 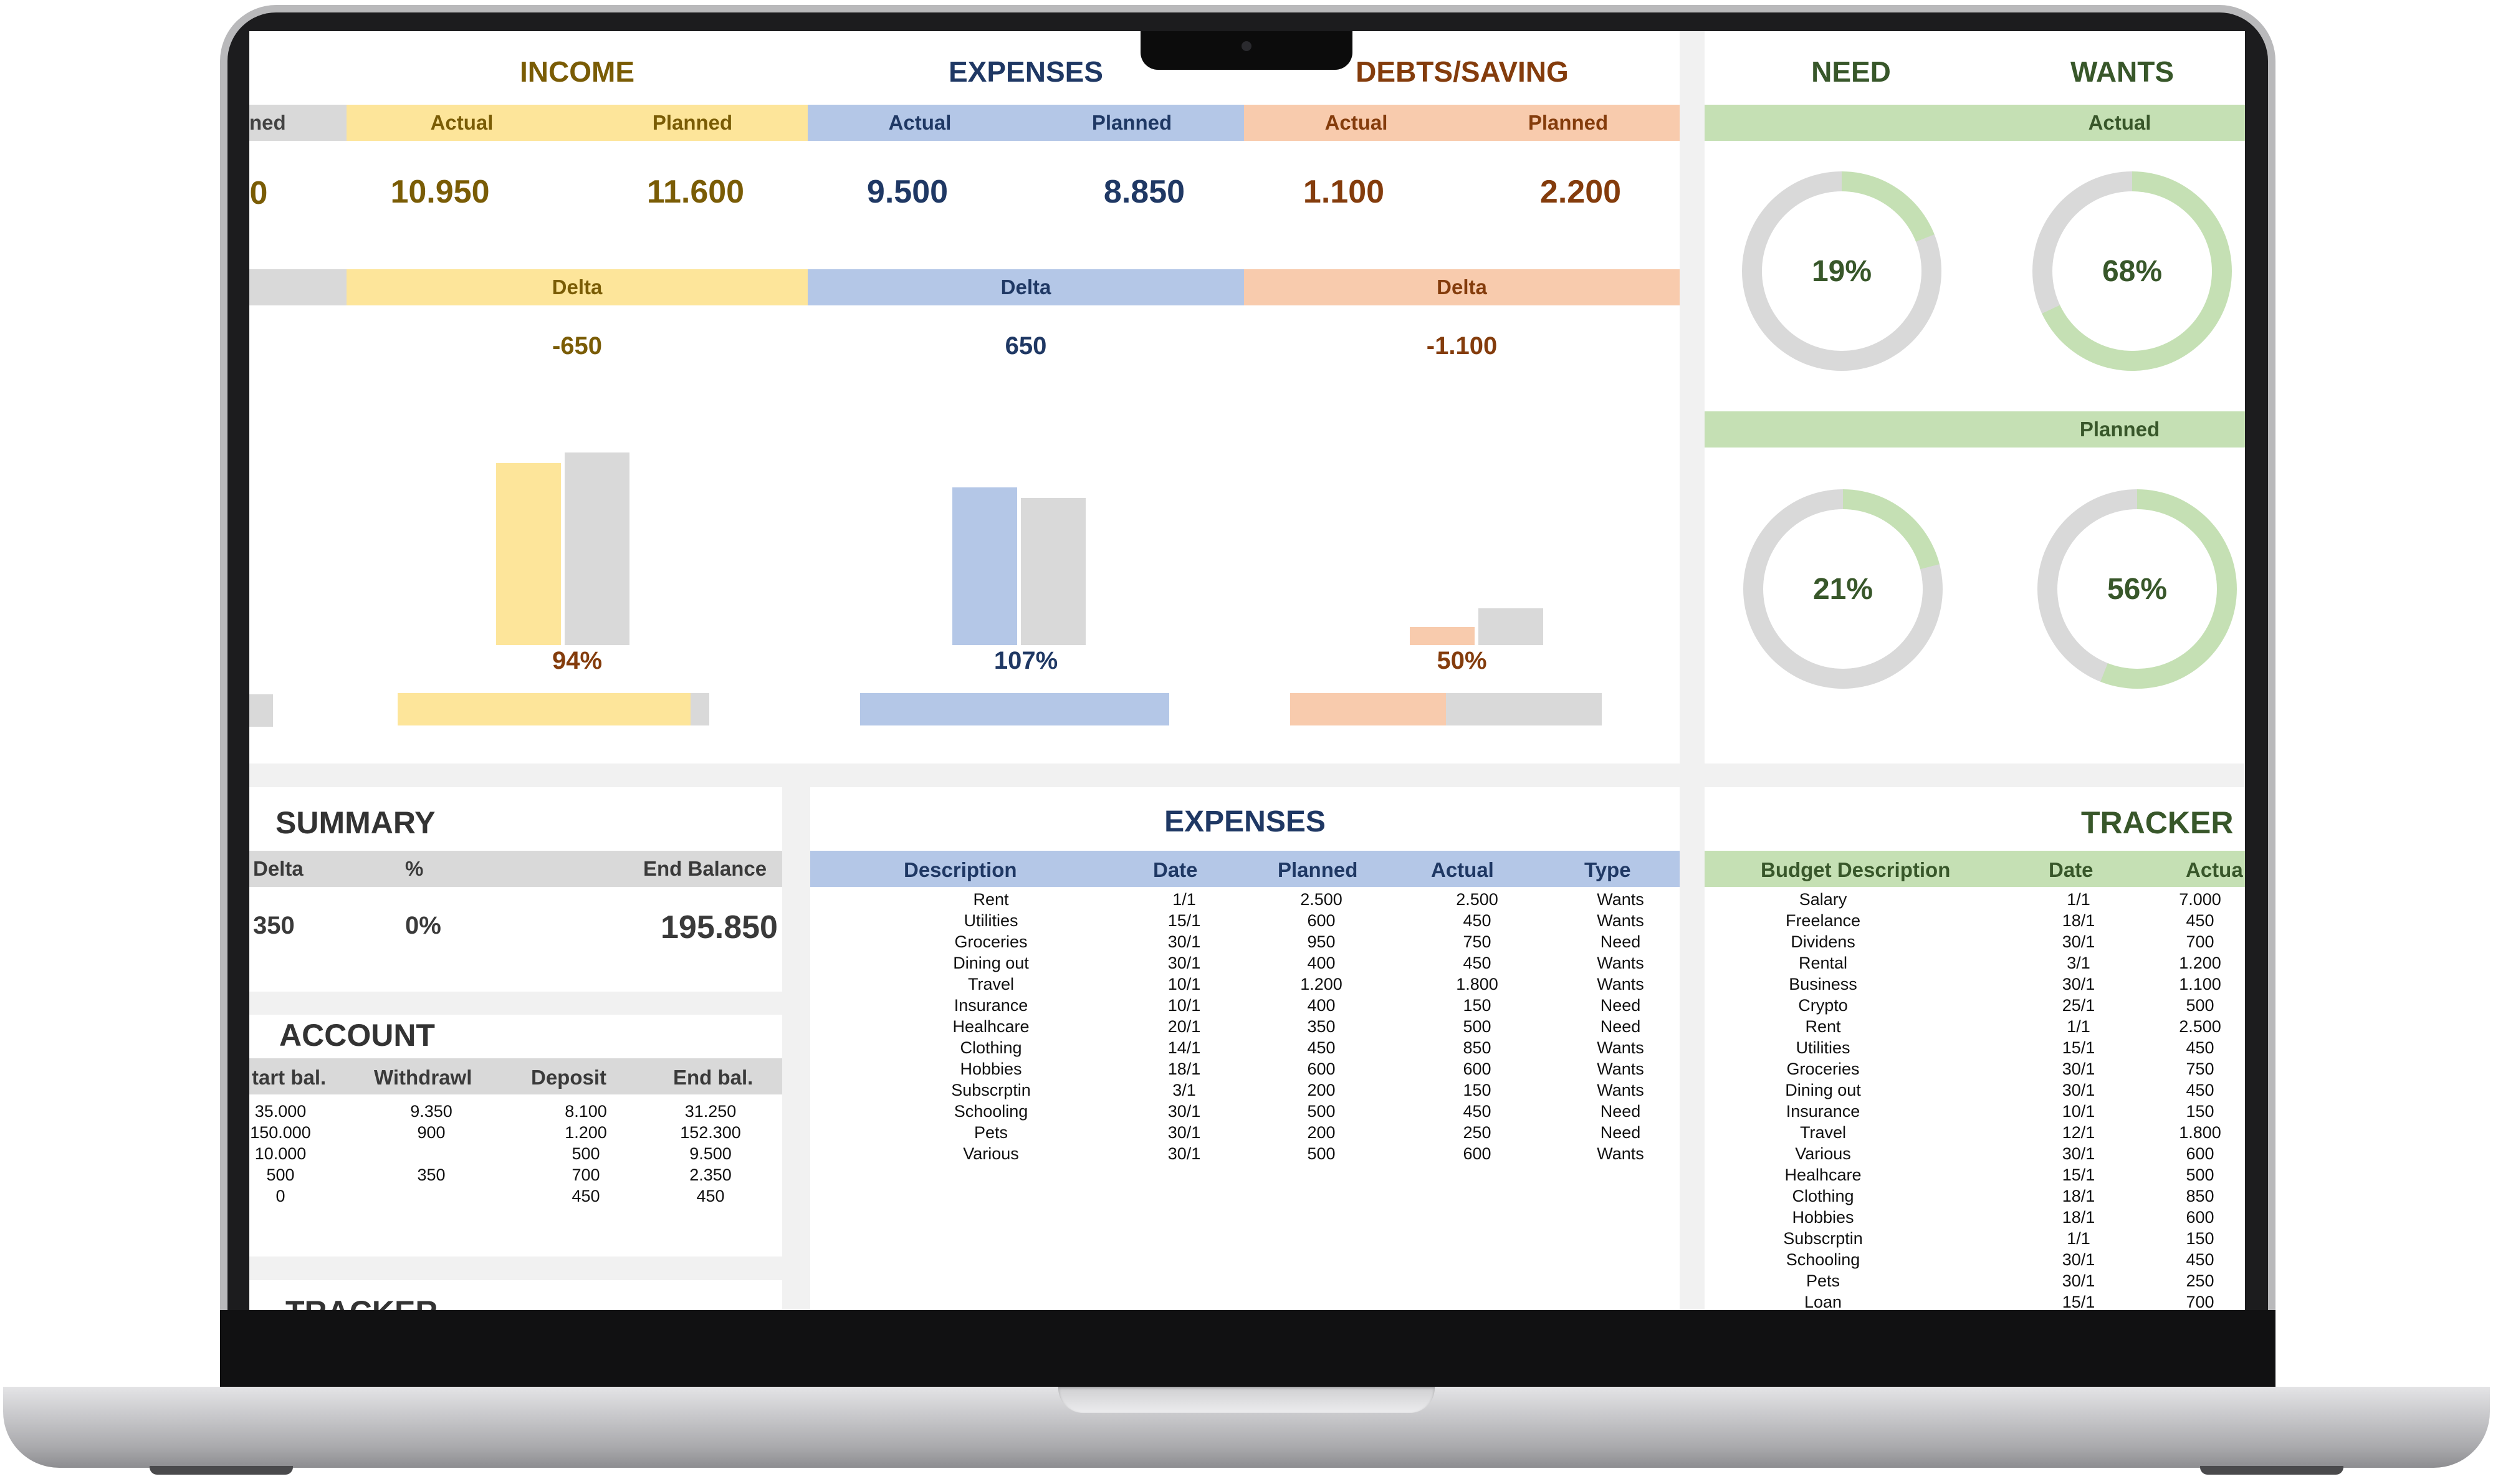 What do you see at coordinates (1823, 1005) in the screenshot?
I see `tracker-row-cell: Crypto` at bounding box center [1823, 1005].